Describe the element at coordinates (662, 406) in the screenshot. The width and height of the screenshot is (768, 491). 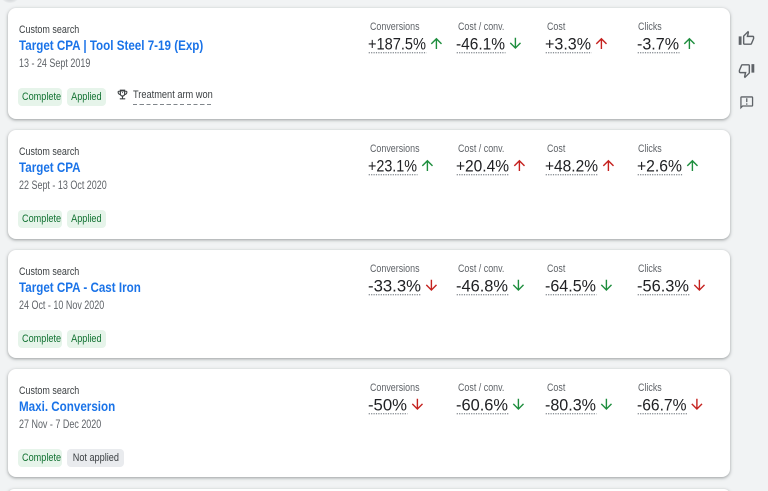
I see `svg-text: -66.7%` at that location.